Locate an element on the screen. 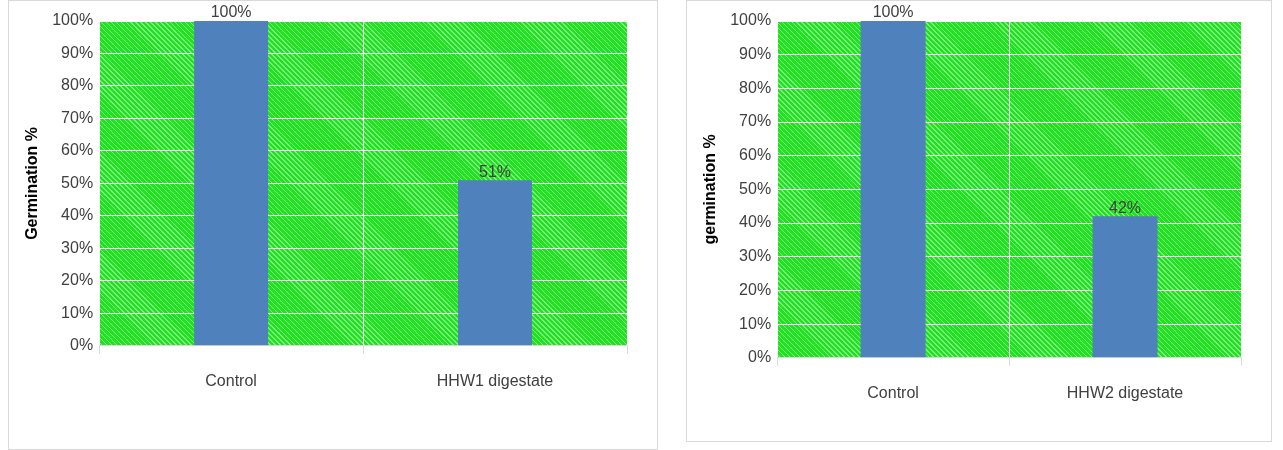 The height and width of the screenshot is (450, 1283). x-tick-label: HHW1 digestate is located at coordinates (495, 380).